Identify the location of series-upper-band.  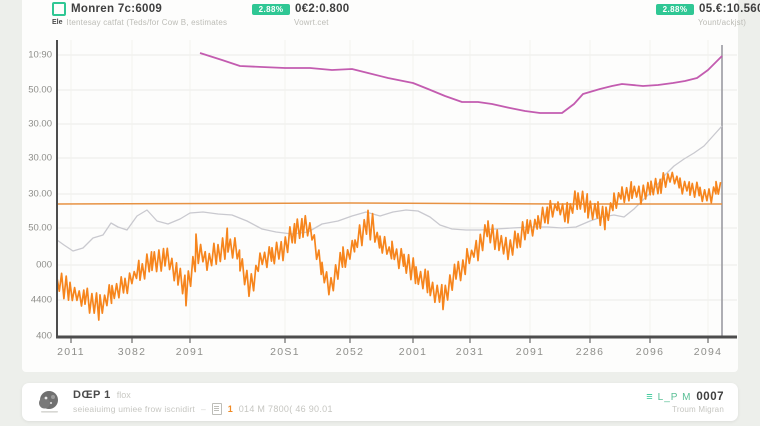
(461, 83).